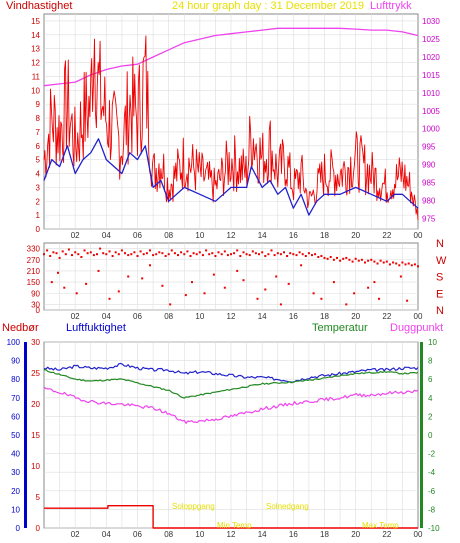 The height and width of the screenshot is (543, 460). Describe the element at coordinates (38, 229) in the screenshot. I see `wind-tick-label: 0` at that location.